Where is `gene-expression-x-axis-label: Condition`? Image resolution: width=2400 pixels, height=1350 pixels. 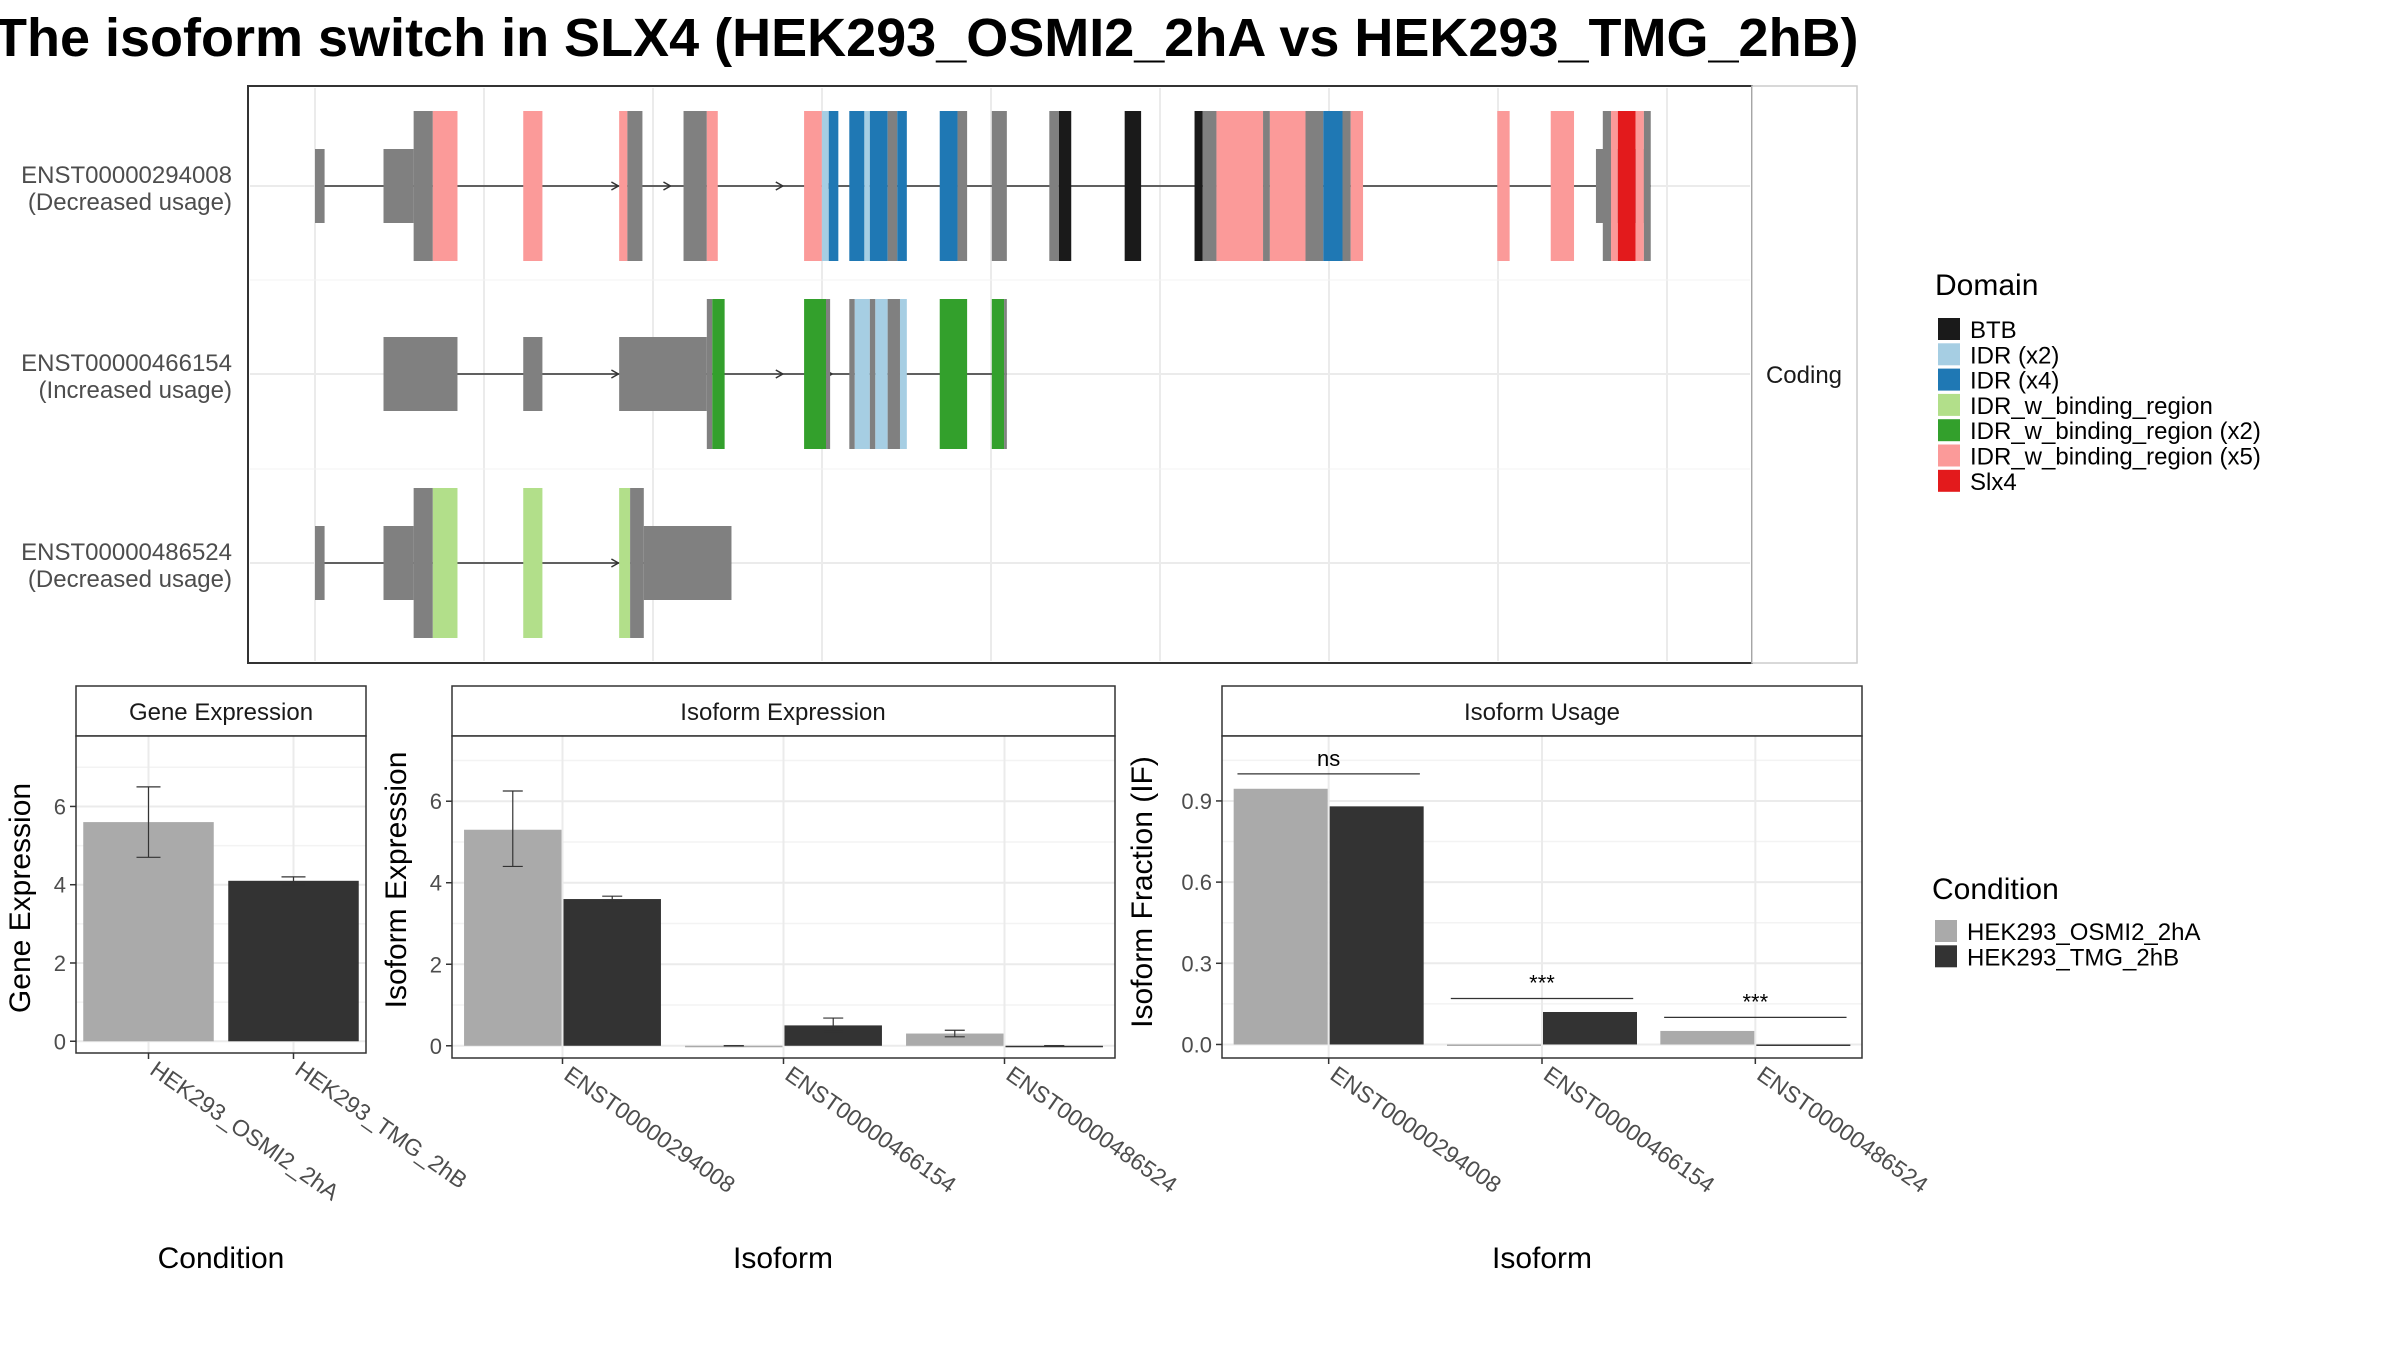
gene-expression-x-axis-label: Condition is located at coordinates (221, 1258).